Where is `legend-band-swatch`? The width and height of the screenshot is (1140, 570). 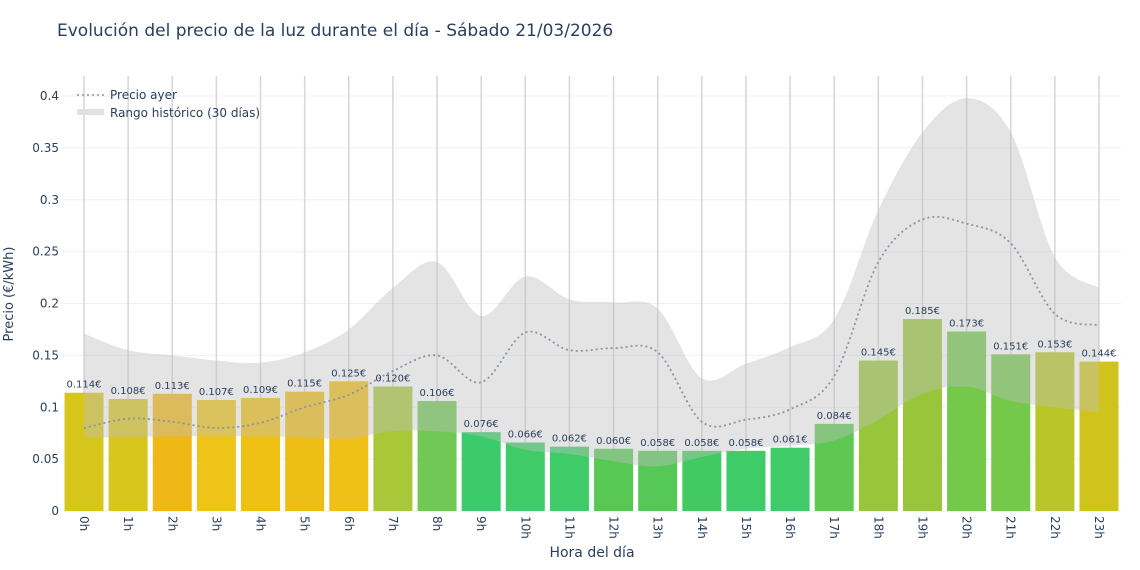 legend-band-swatch is located at coordinates (90, 112).